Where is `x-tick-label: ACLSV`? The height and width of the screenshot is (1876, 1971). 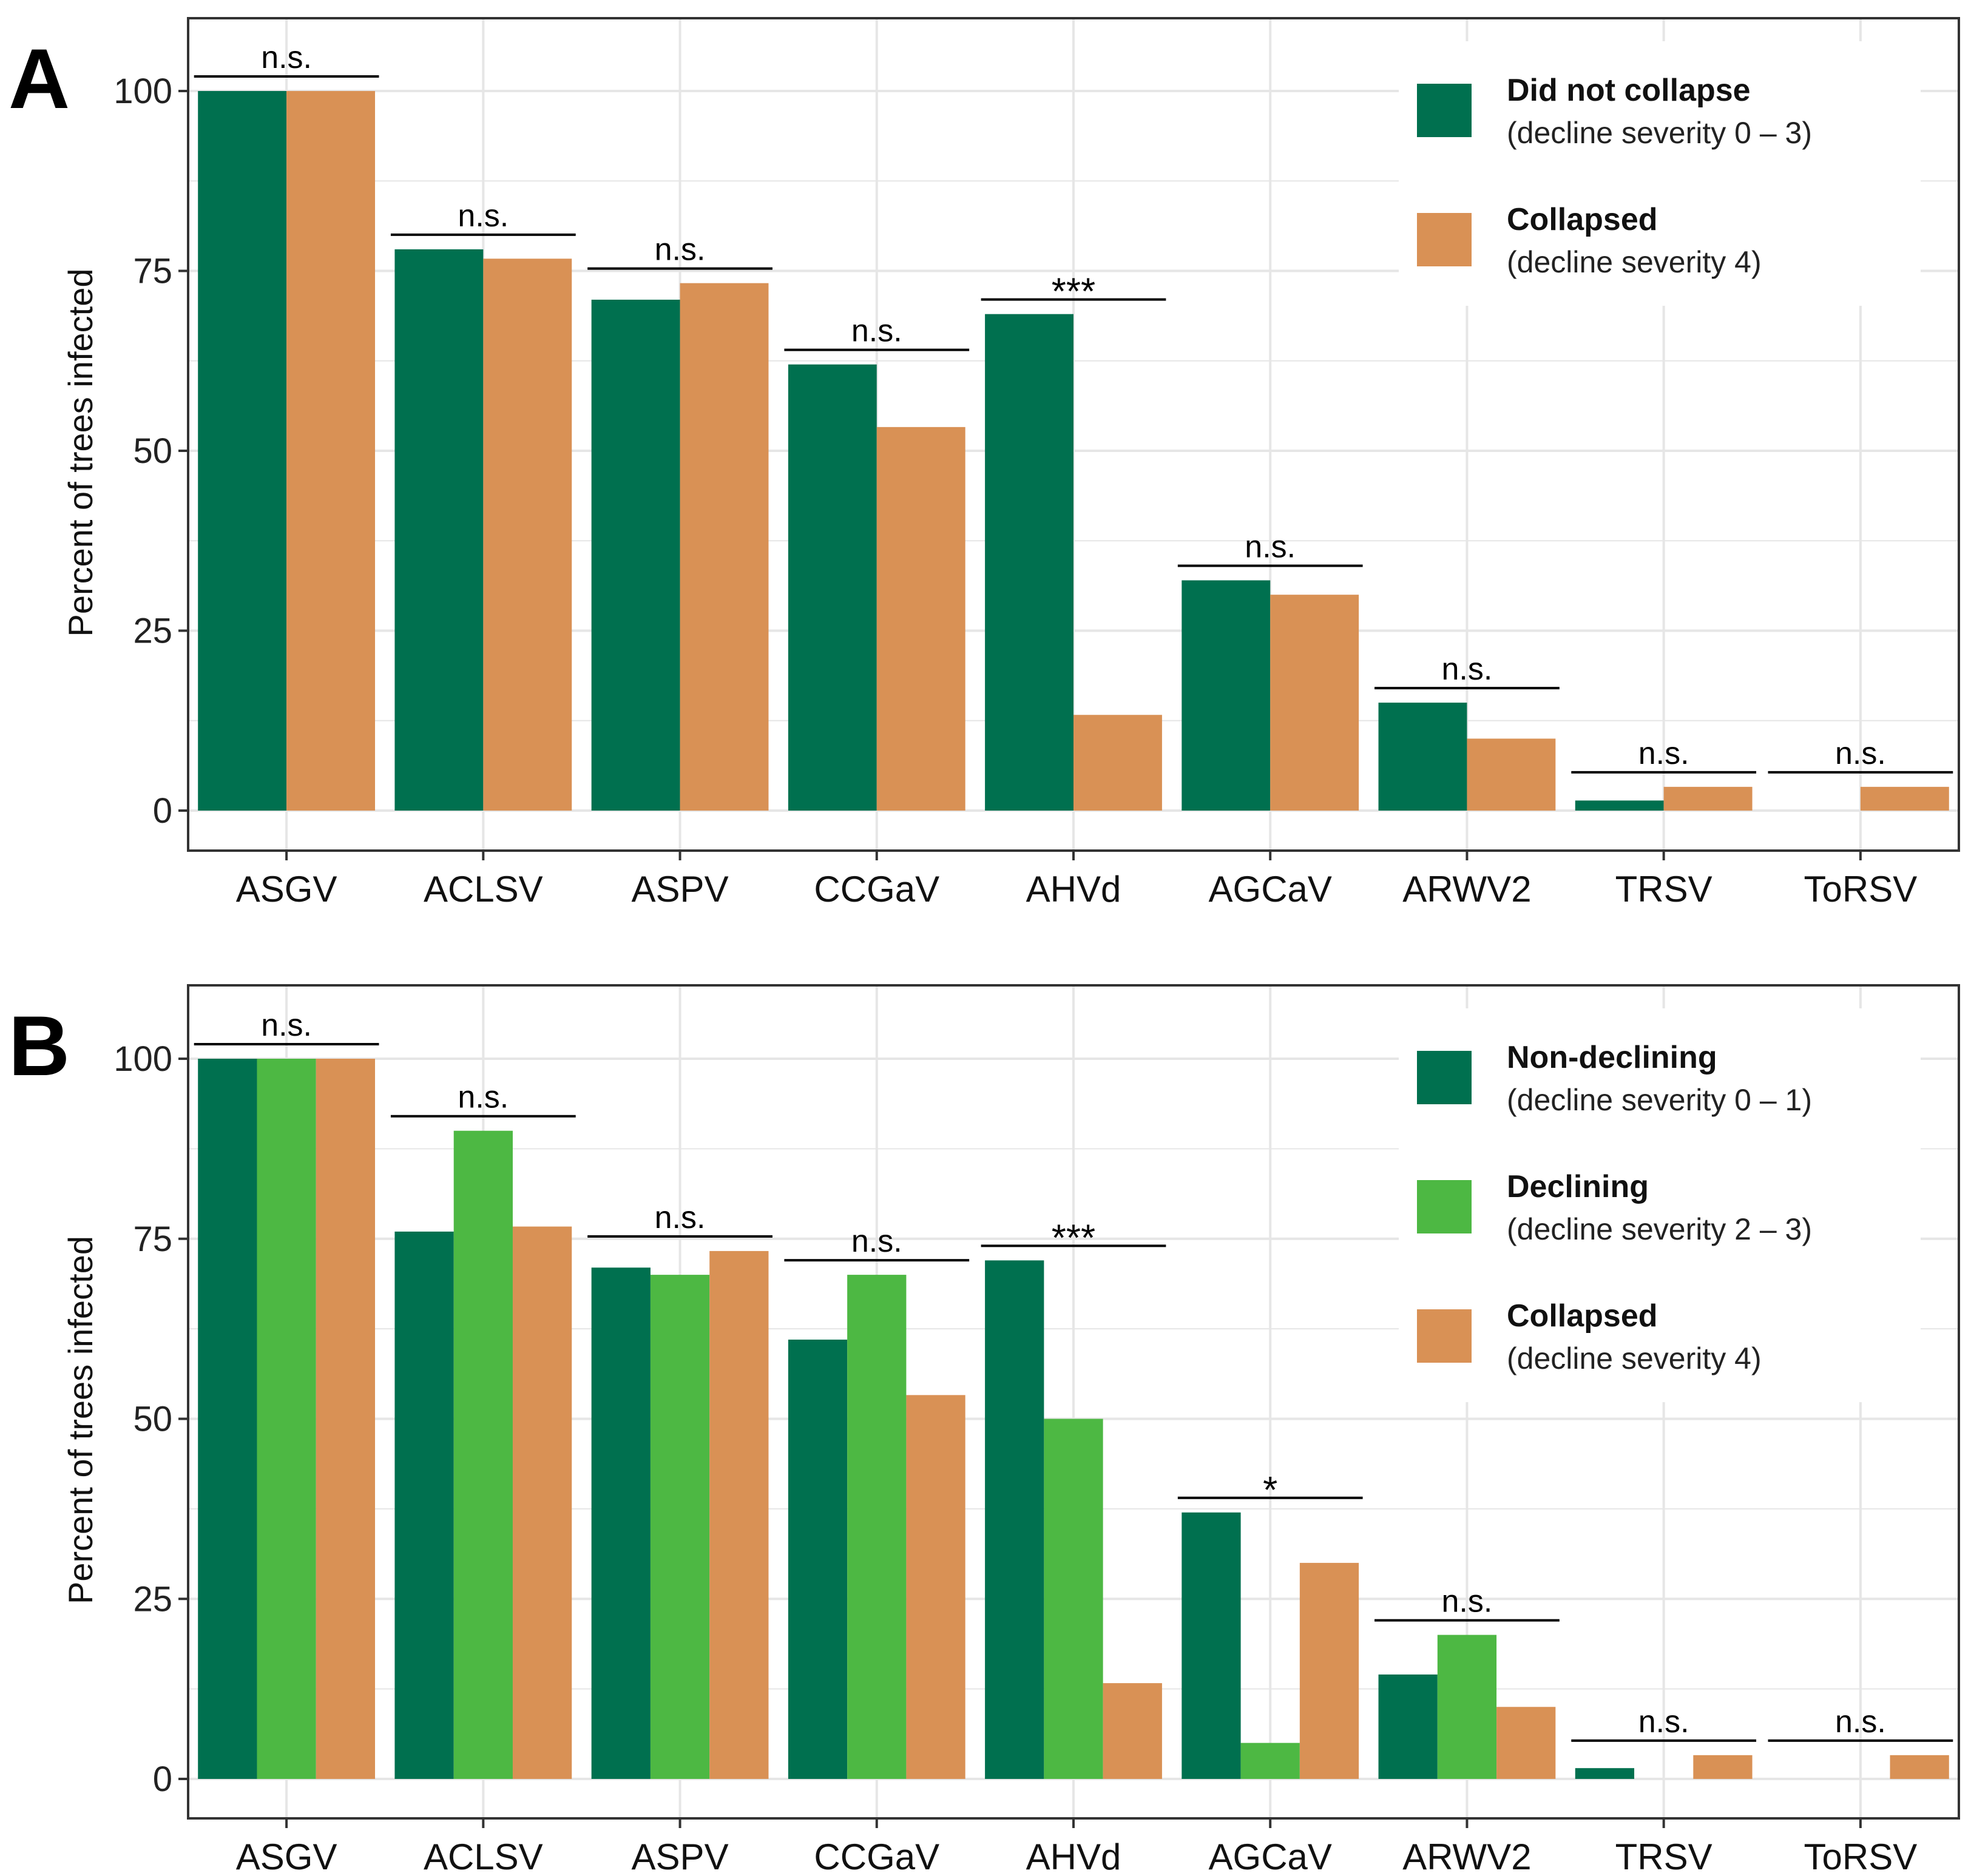 x-tick-label: ACLSV is located at coordinates (483, 1855).